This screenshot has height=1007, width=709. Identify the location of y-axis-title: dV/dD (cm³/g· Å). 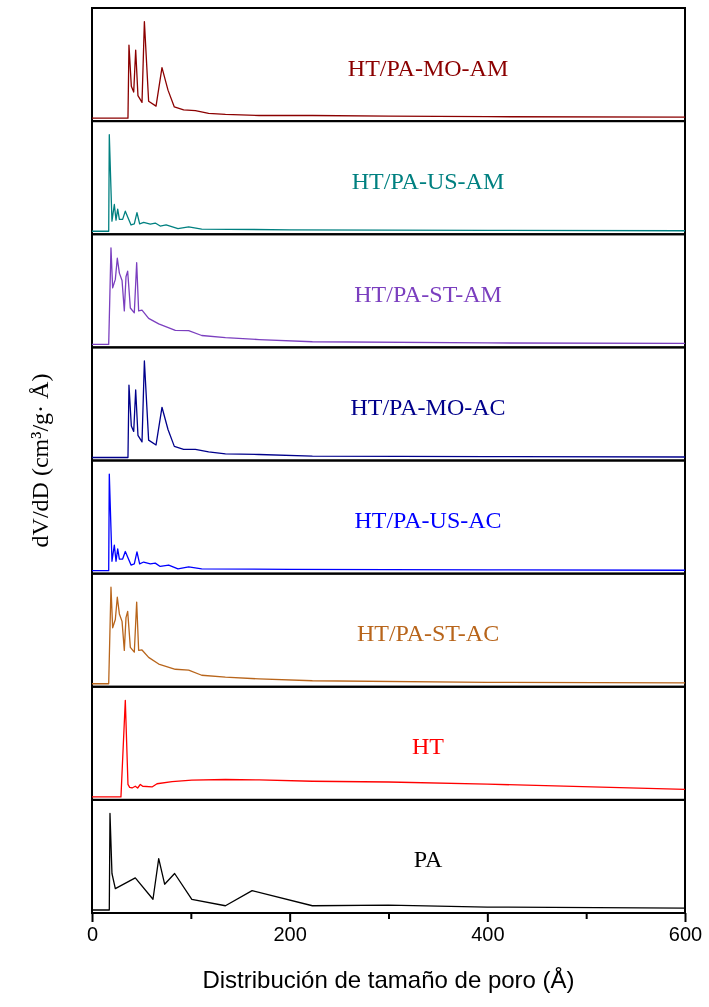
(40, 460).